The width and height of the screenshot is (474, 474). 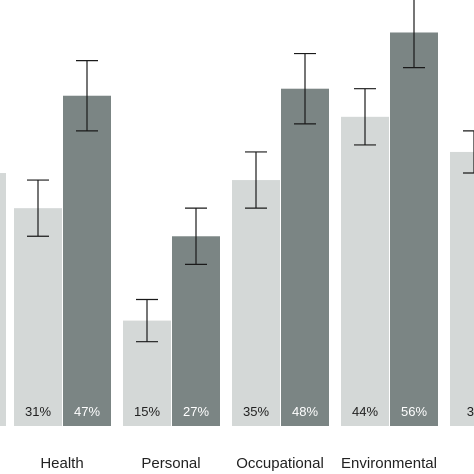 What do you see at coordinates (305, 257) in the screenshot?
I see `bar-occupational-s2` at bounding box center [305, 257].